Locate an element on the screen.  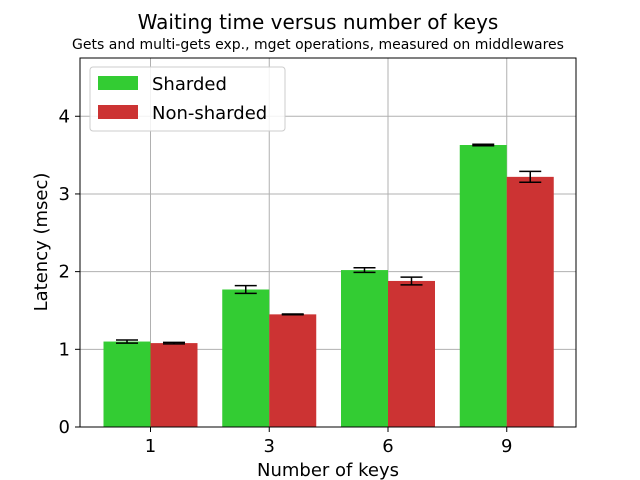
legend: Sharded Non-sharded is located at coordinates (187, 99).